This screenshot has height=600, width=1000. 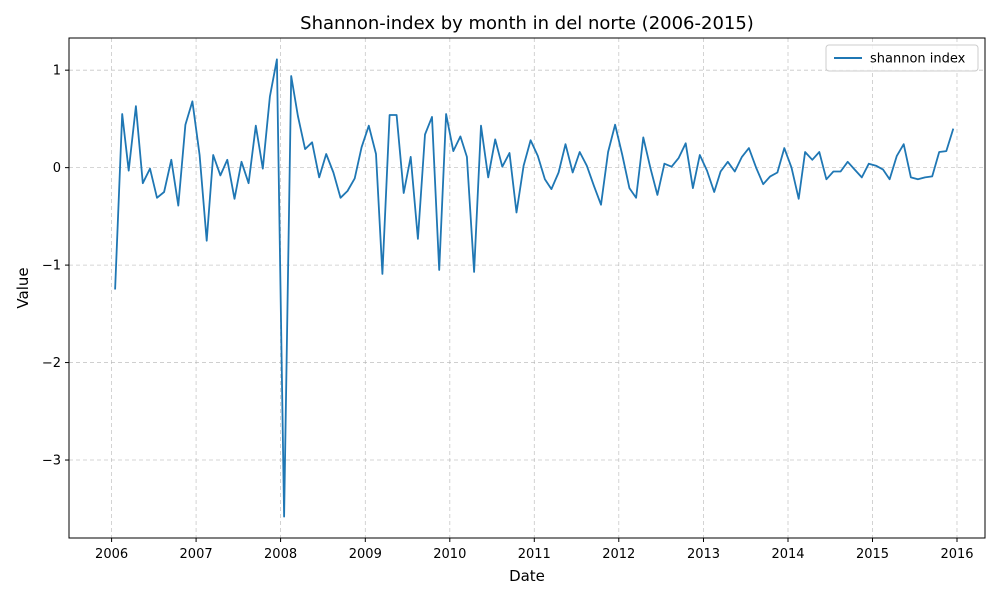 What do you see at coordinates (280, 554) in the screenshot?
I see `x-tick-label: 2008` at bounding box center [280, 554].